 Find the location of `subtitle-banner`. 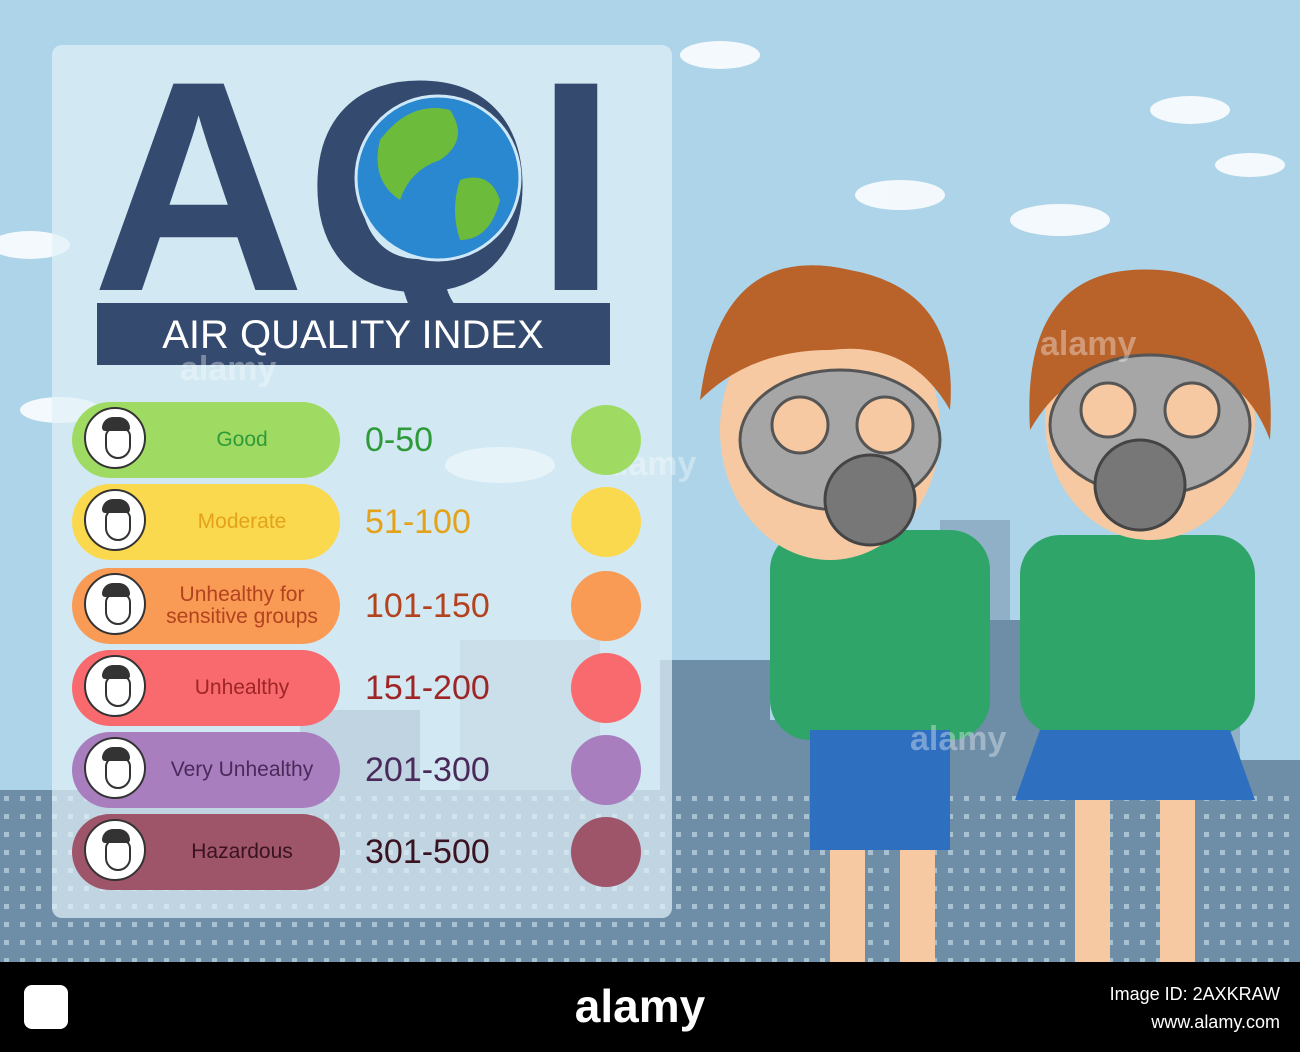

subtitle-banner is located at coordinates (353, 334).